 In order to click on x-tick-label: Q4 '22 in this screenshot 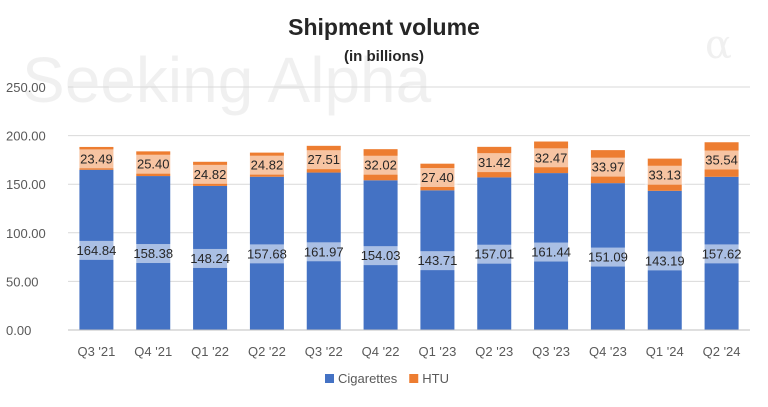, I will do `click(381, 351)`.